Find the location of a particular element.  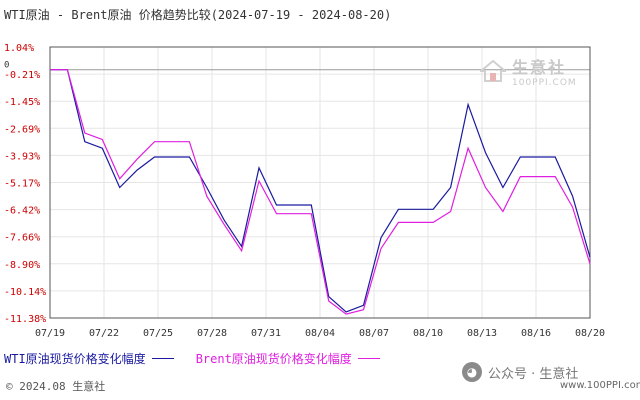

y-tick-label: -3.93% is located at coordinates (22, 156).